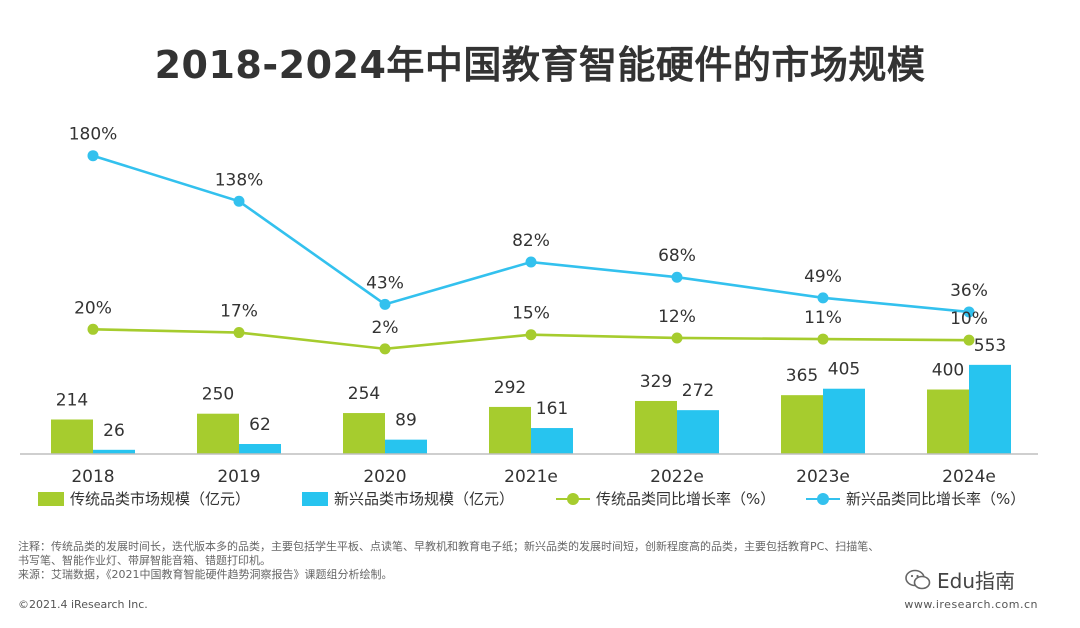 This screenshot has height=628, width=1080. I want to click on legend-label: 传统品类同比增长率（%）, so click(686, 499).